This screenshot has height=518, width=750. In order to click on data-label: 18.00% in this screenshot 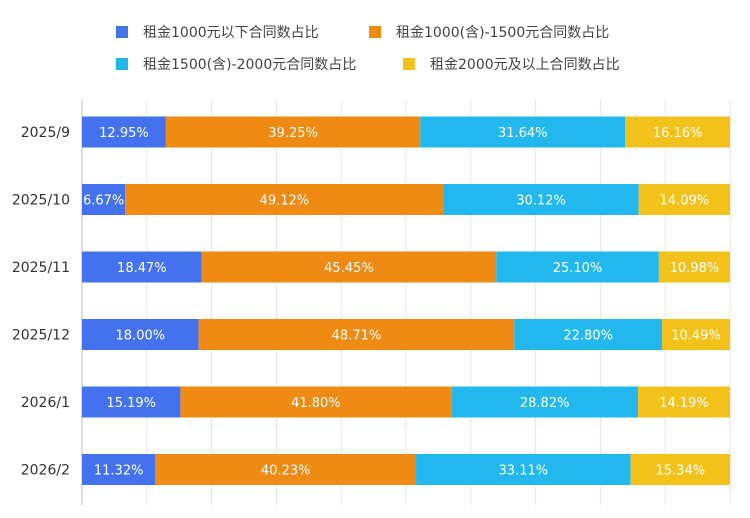, I will do `click(141, 336)`.